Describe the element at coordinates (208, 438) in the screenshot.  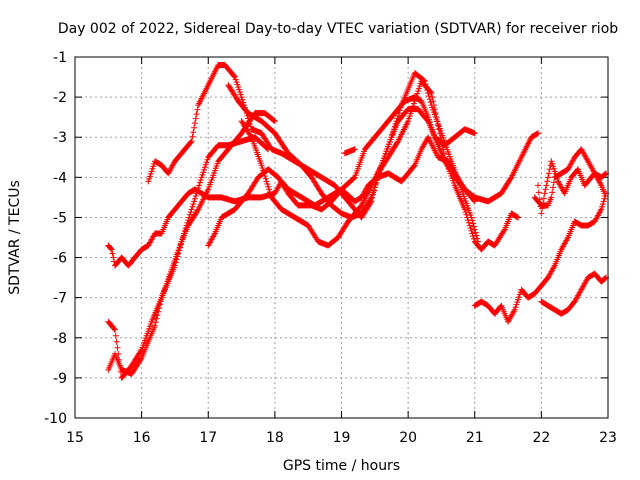
I see `x-tick-label: 17` at that location.